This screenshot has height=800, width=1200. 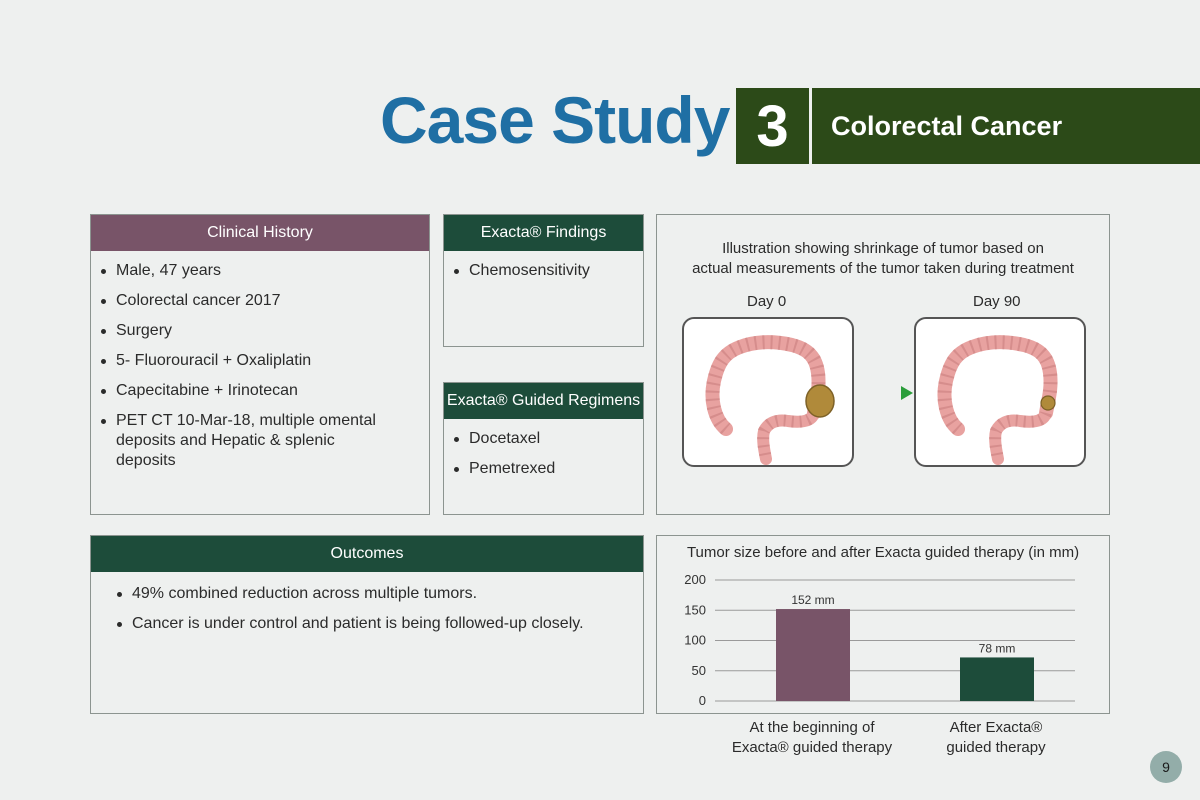 I want to click on y-tick-label-4: 200, so click(x=695, y=579).